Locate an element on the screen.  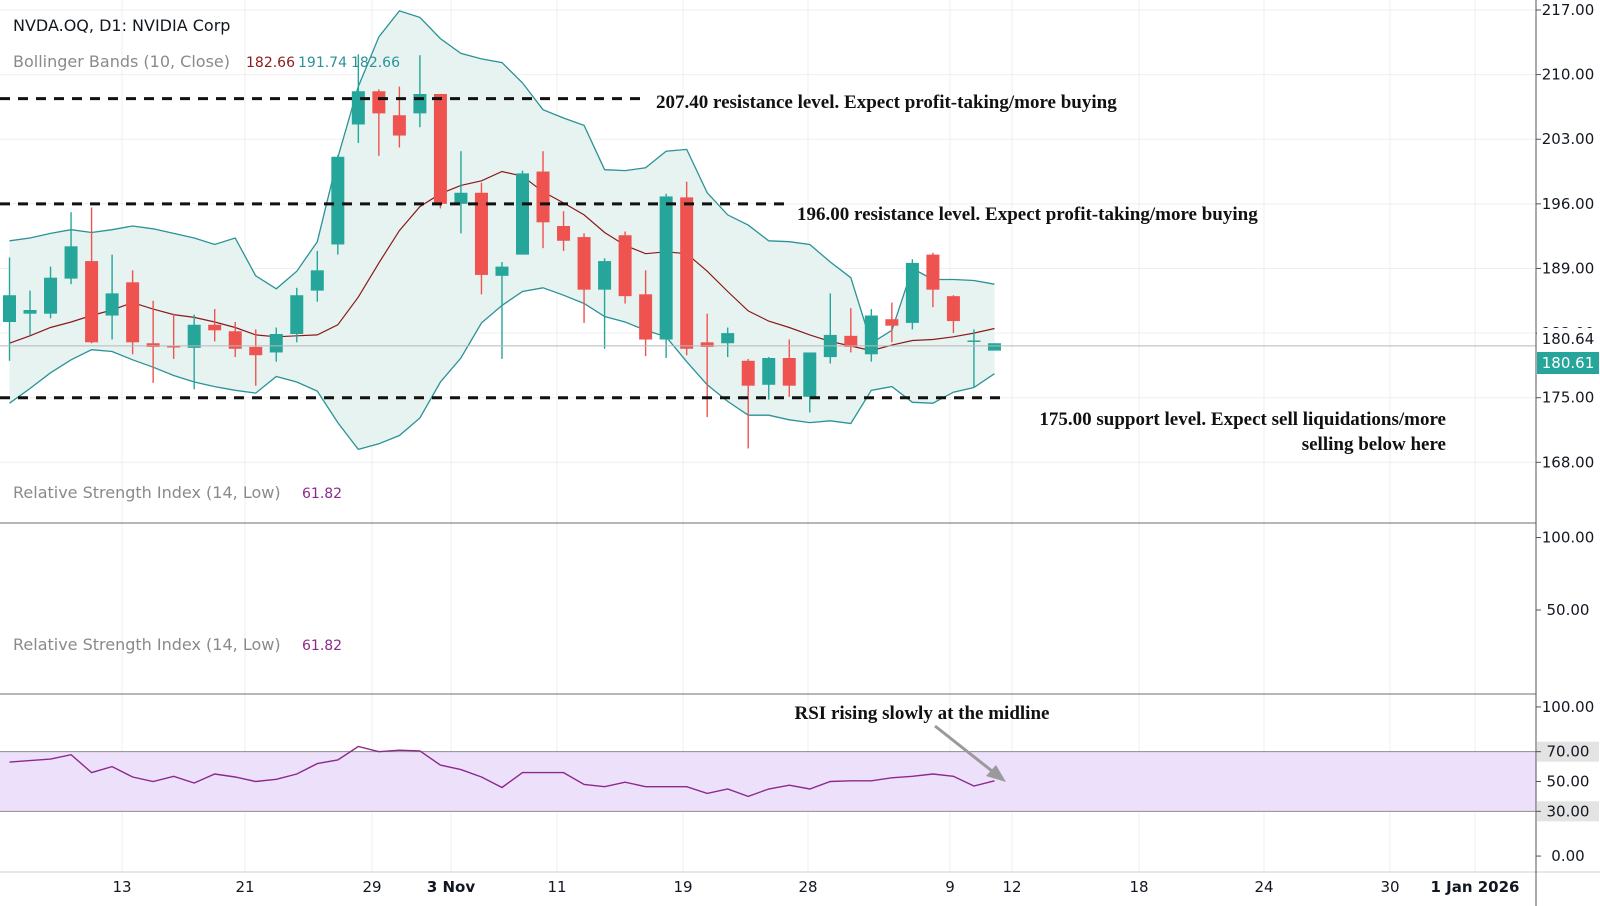
svg-text: 180.61 is located at coordinates (1568, 363).